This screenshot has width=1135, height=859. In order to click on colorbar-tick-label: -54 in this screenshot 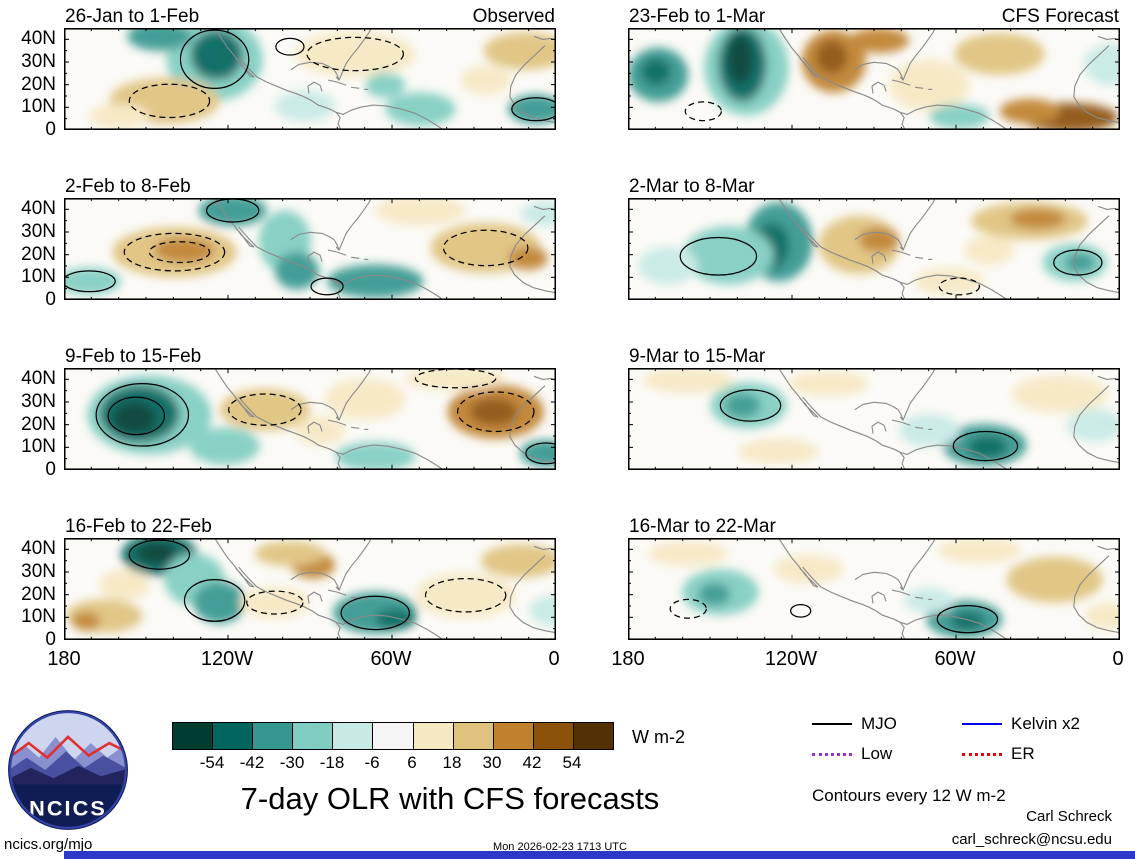, I will do `click(212, 762)`.